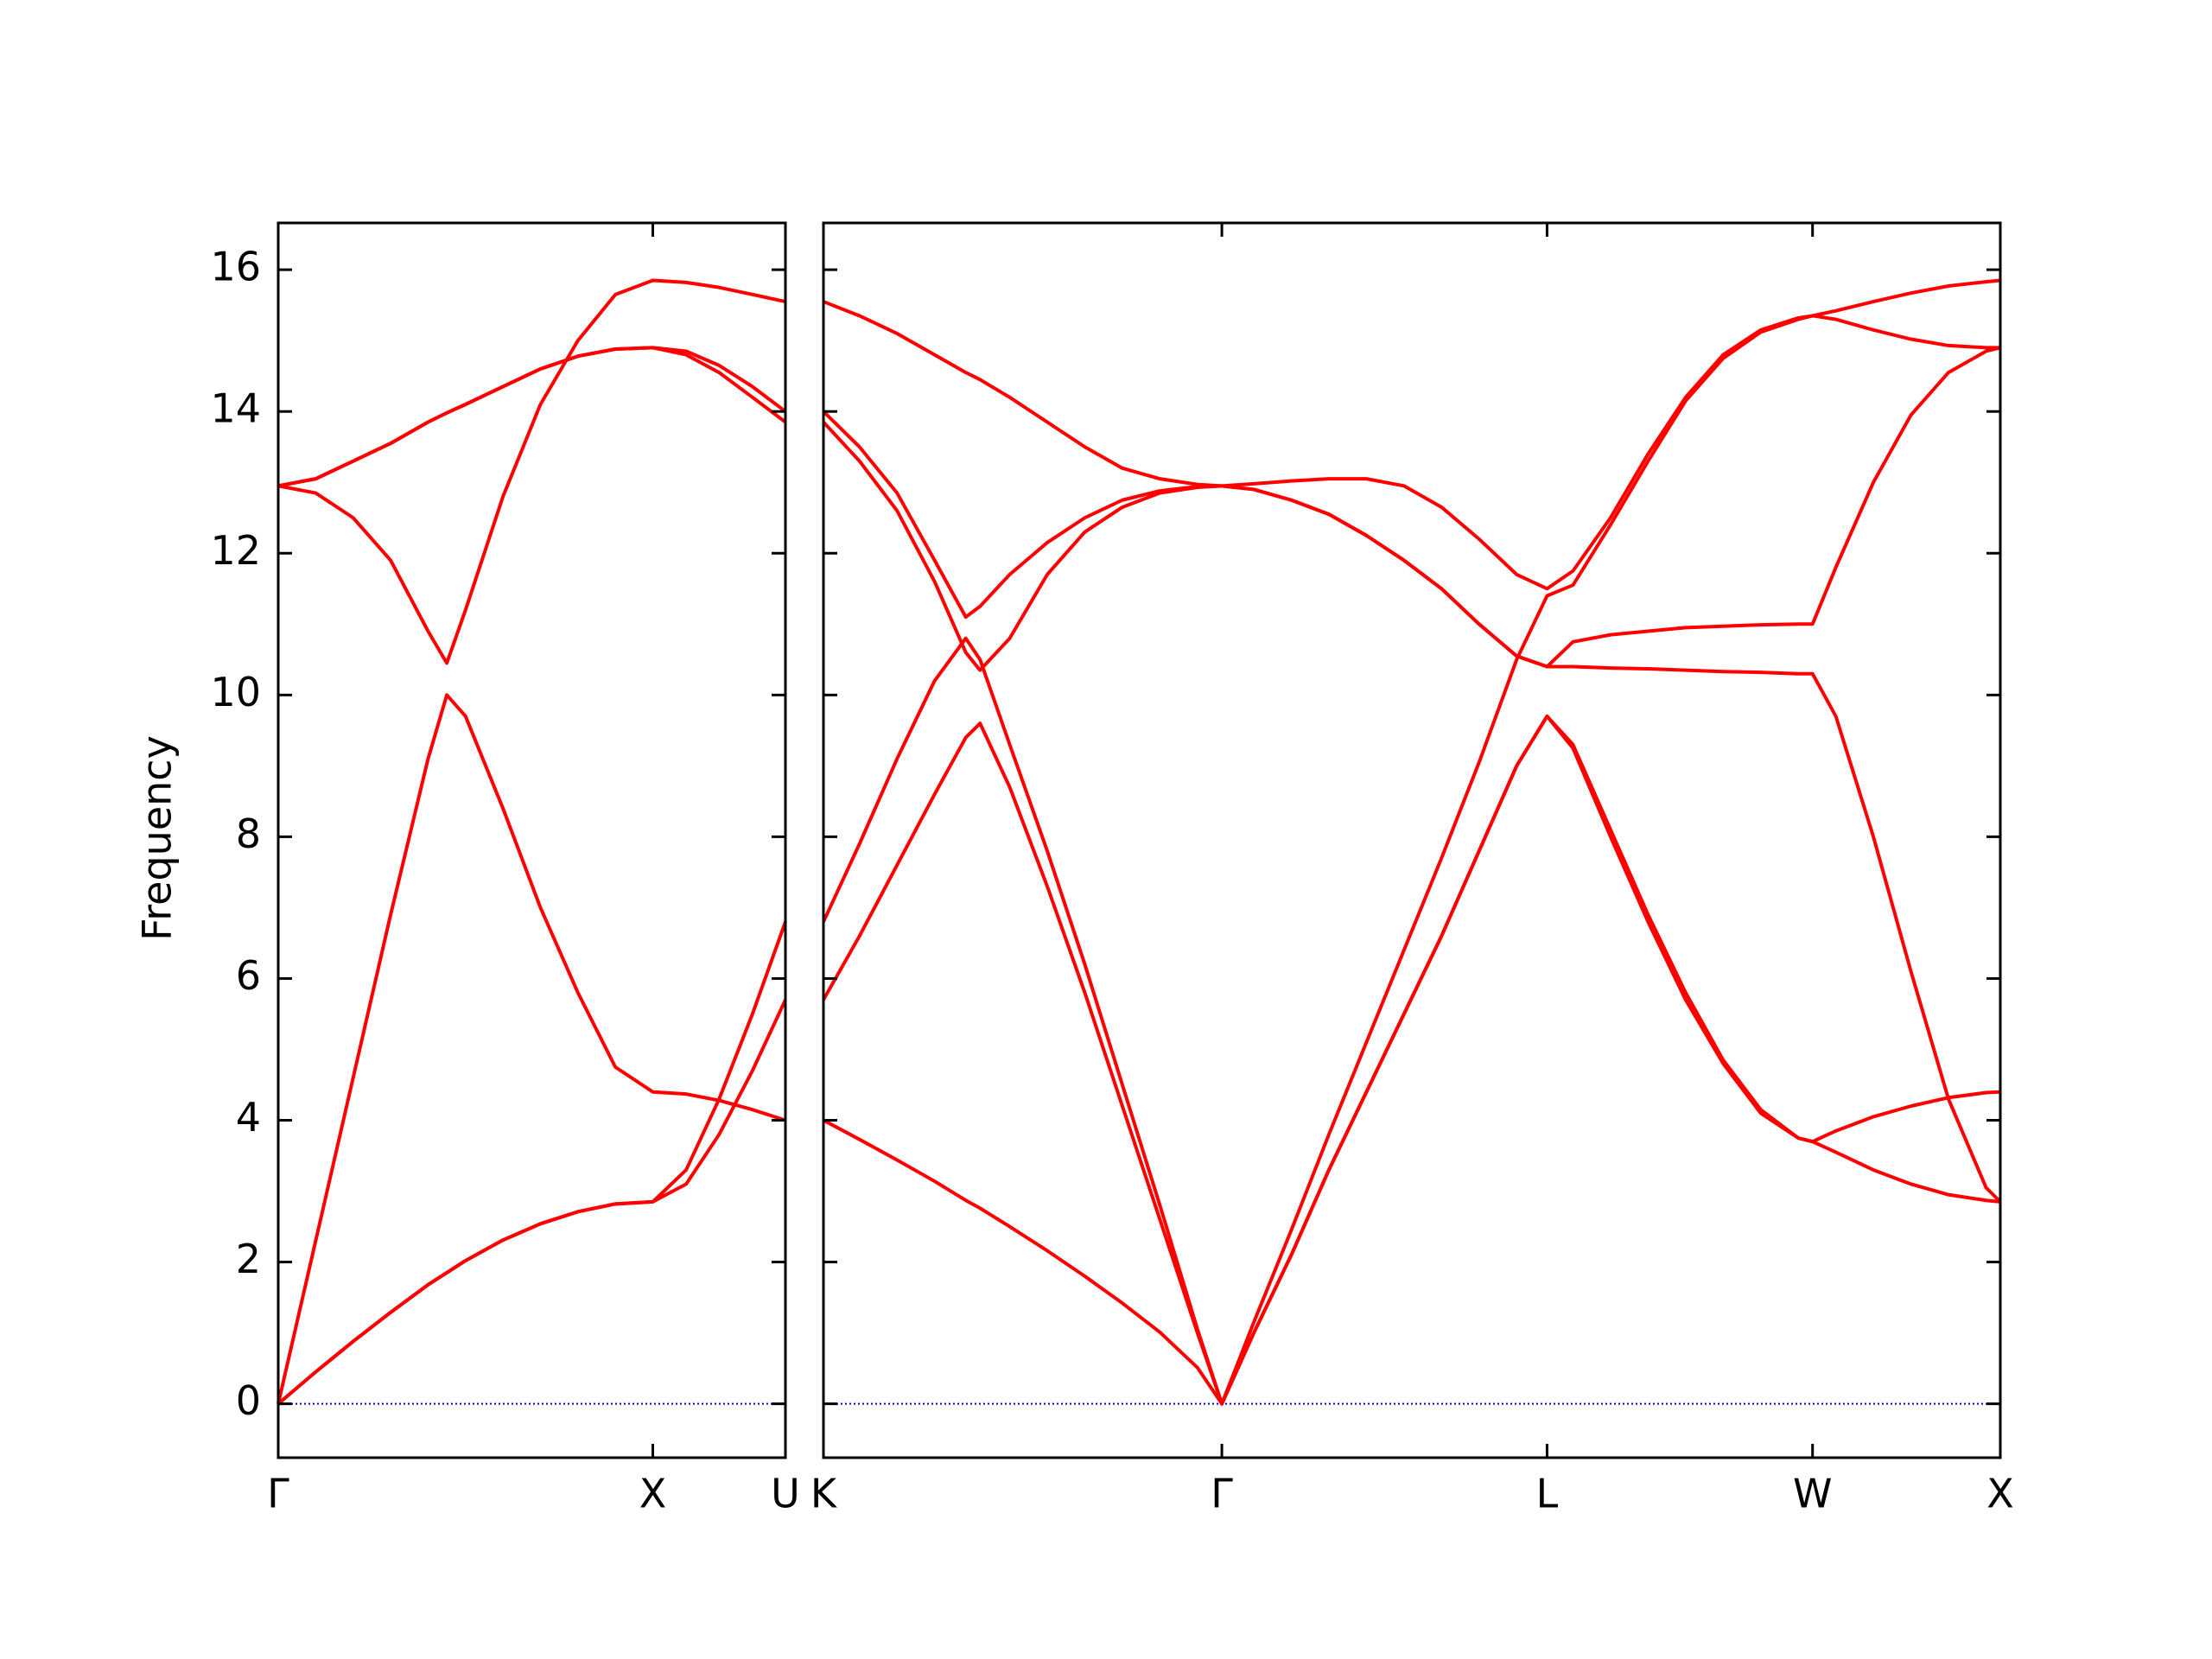 The width and height of the screenshot is (2212, 1659). Describe the element at coordinates (157, 838) in the screenshot. I see `y-axis-label: Frequency` at that location.